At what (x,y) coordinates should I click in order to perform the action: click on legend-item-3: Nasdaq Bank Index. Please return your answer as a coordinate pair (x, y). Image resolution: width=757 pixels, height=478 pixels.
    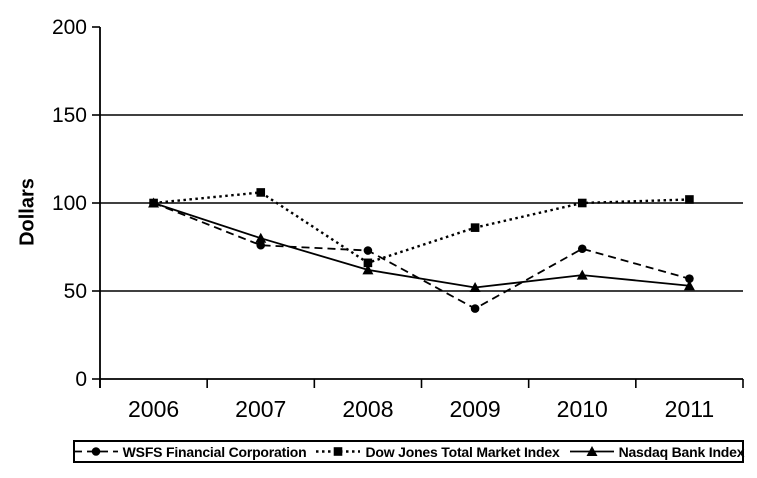
    Looking at the image, I should click on (657, 452).